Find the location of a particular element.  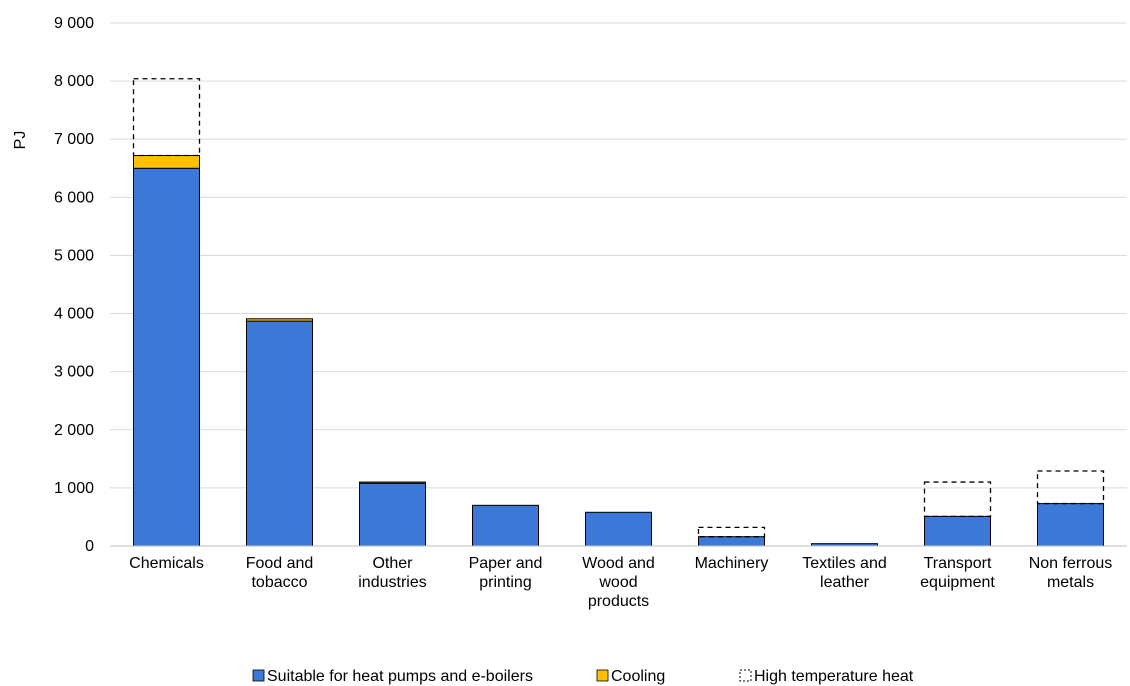

legend-label: Cooling is located at coordinates (638, 676).